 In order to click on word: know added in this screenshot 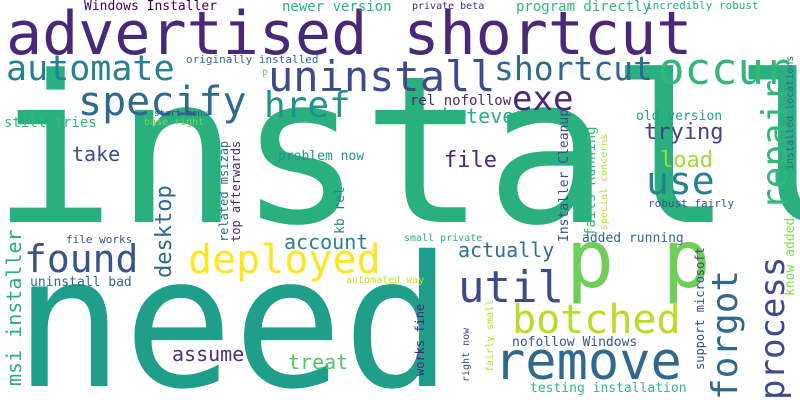, I will do `click(790, 256)`.